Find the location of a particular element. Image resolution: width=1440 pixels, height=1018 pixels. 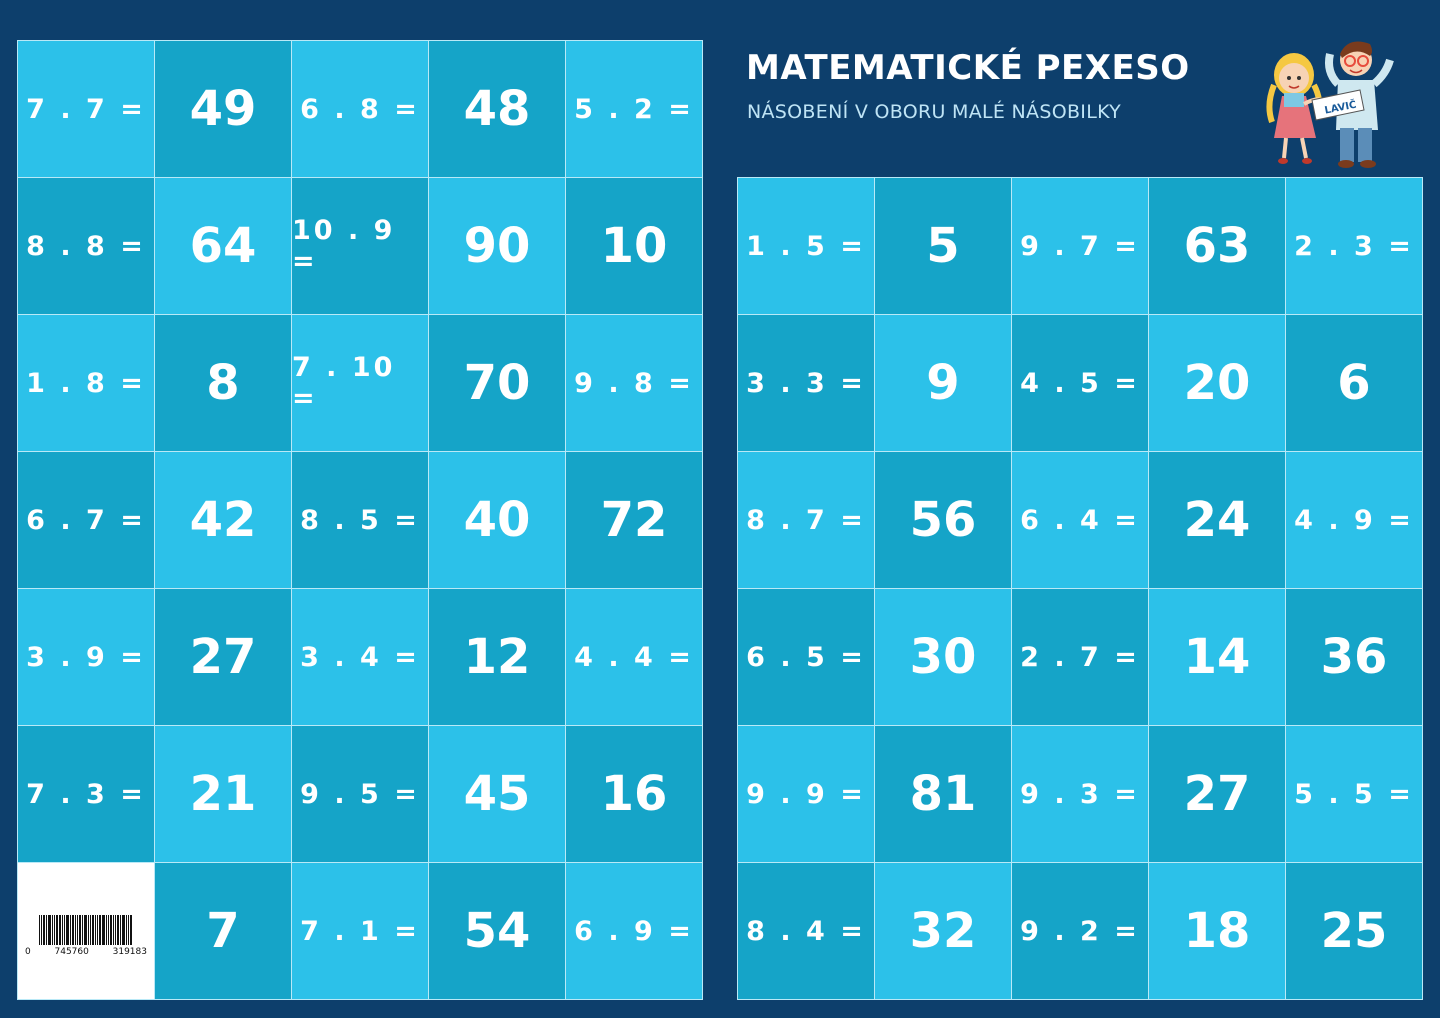

equation-card: 3 . 9 = is located at coordinates (86, 657).